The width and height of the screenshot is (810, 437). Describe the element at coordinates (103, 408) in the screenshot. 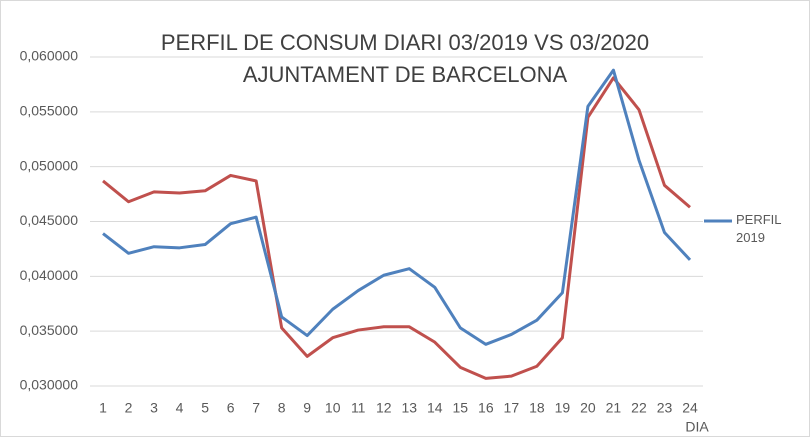

I see `x-tick-label: 1` at that location.